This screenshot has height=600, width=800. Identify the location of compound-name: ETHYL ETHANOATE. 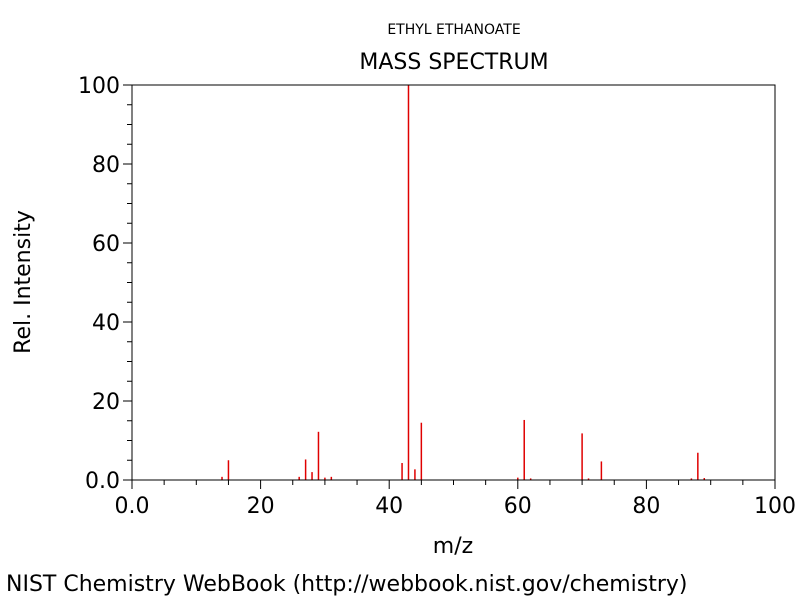
(454, 30).